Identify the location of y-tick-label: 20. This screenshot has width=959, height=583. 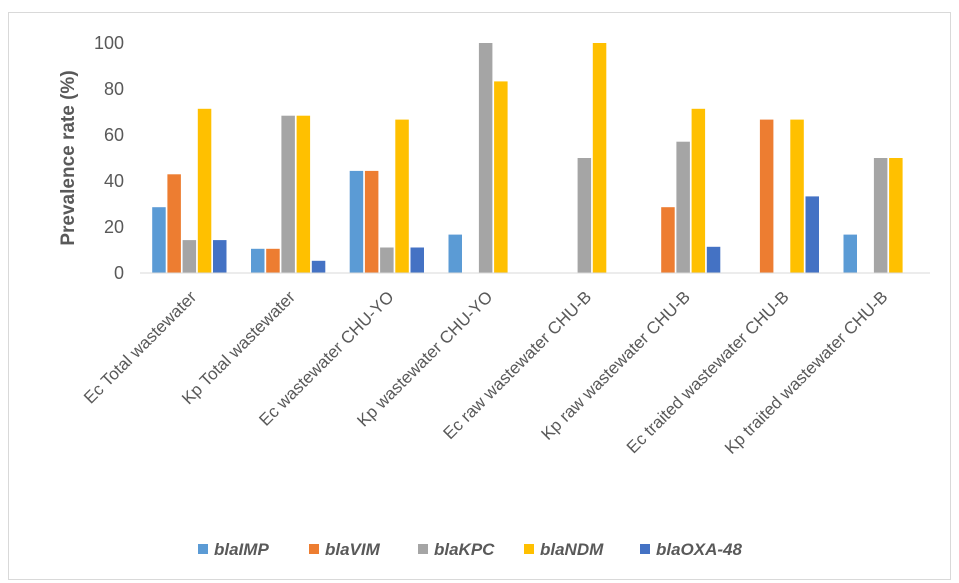
(114, 227).